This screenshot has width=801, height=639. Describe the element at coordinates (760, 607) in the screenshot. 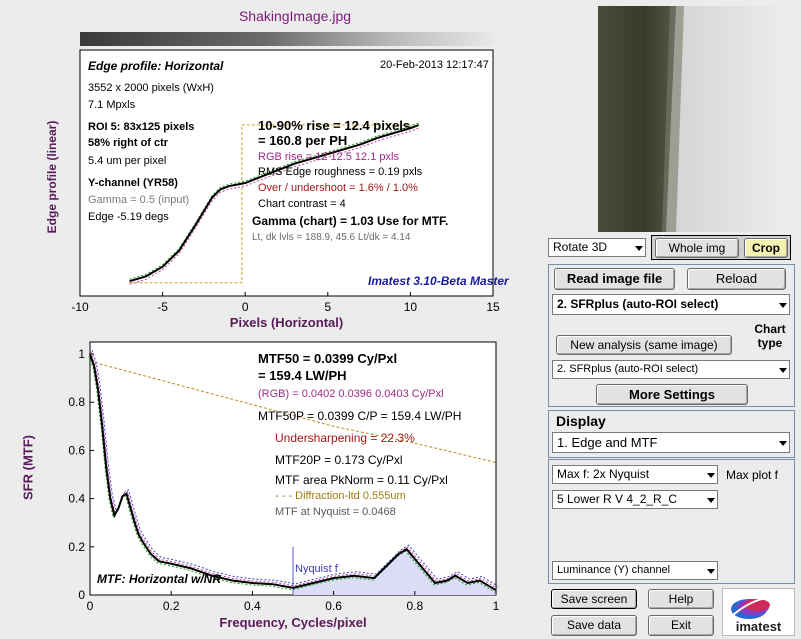

I see `logo-swoosh-icon` at that location.